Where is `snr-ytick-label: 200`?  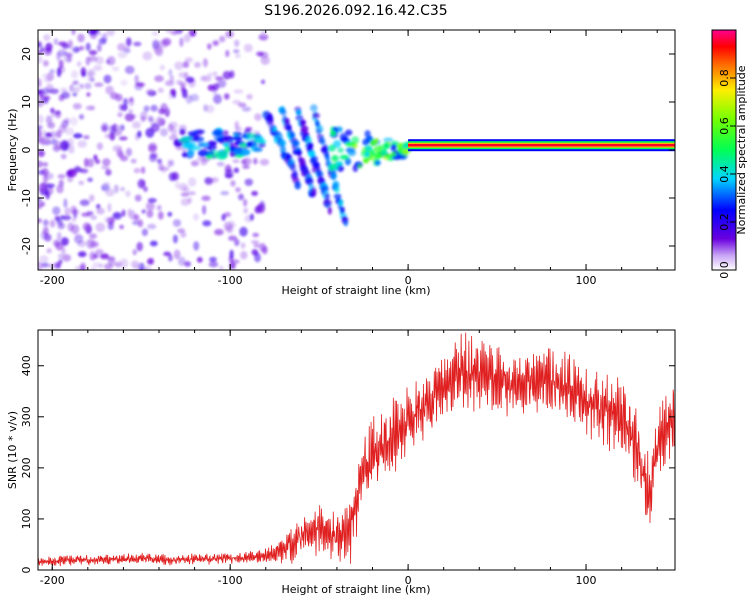 snr-ytick-label: 200 is located at coordinates (26, 467).